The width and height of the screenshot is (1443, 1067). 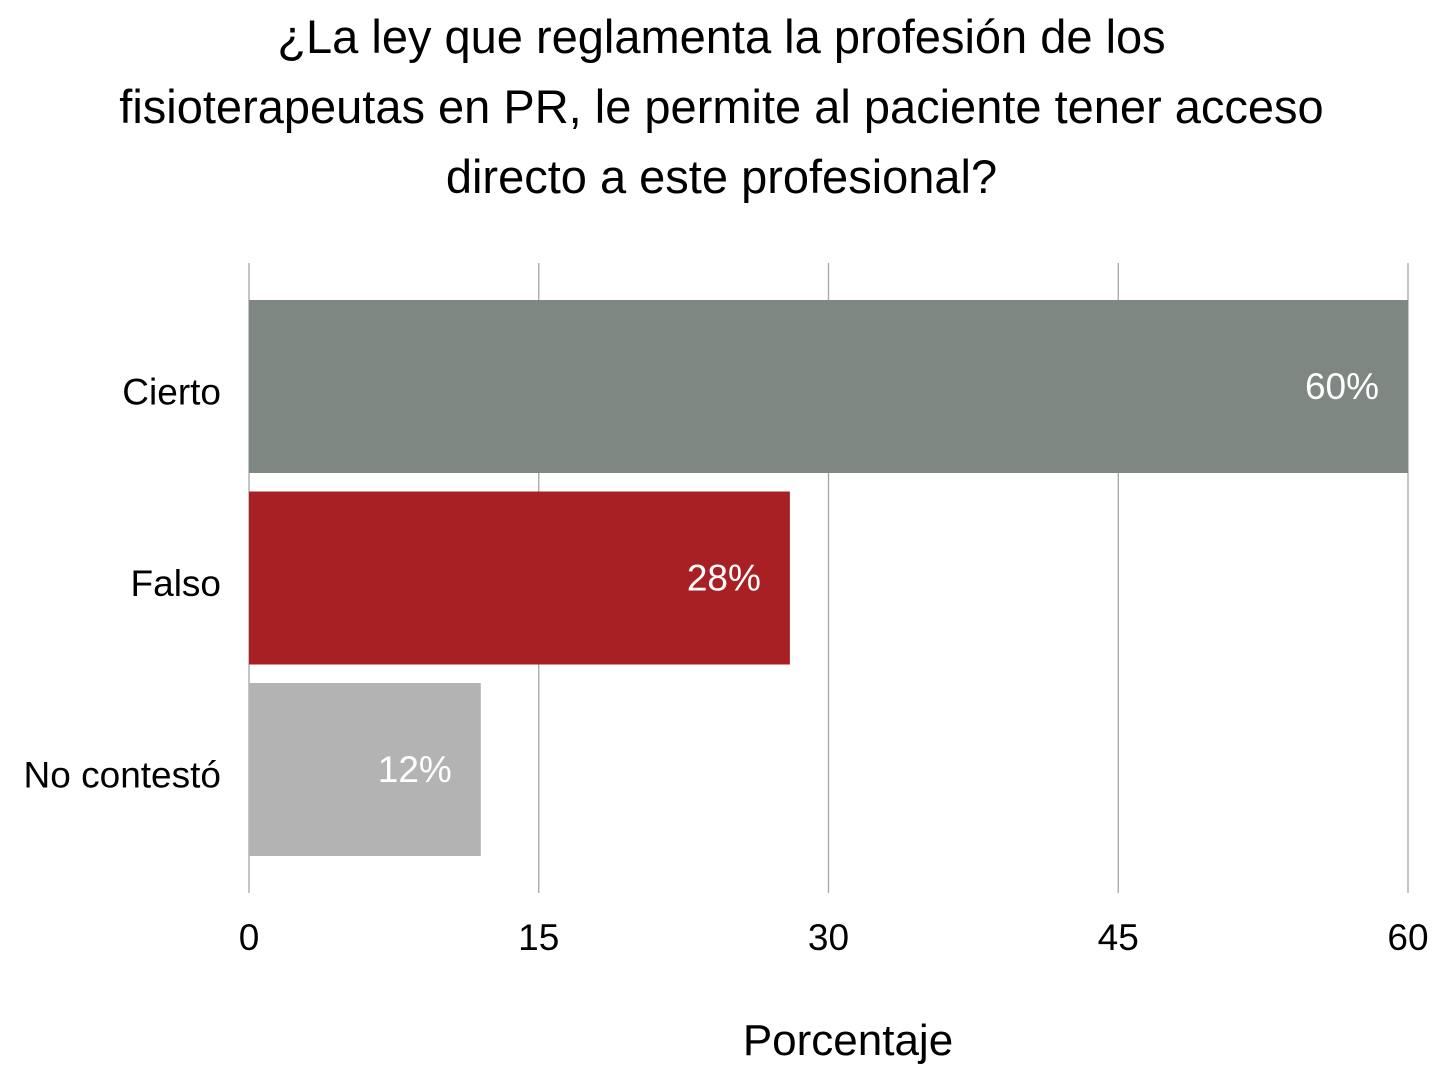 What do you see at coordinates (1342, 386) in the screenshot?
I see `data-label-0: 60%` at bounding box center [1342, 386].